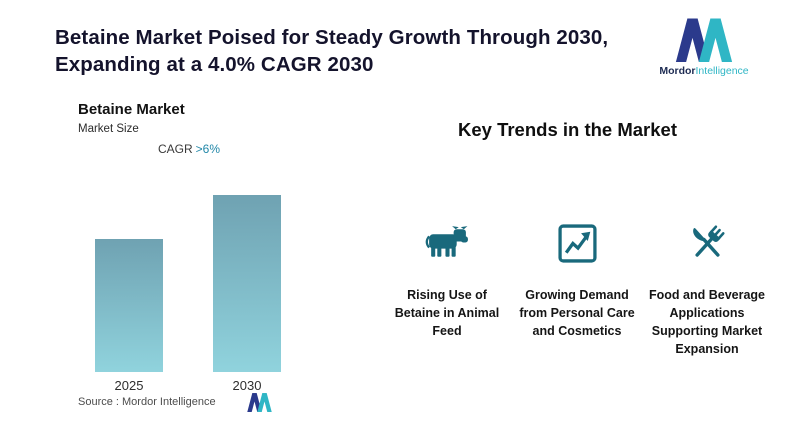 The width and height of the screenshot is (800, 430). Describe the element at coordinates (247, 385) in the screenshot. I see `bar-category-label: 2030` at that location.